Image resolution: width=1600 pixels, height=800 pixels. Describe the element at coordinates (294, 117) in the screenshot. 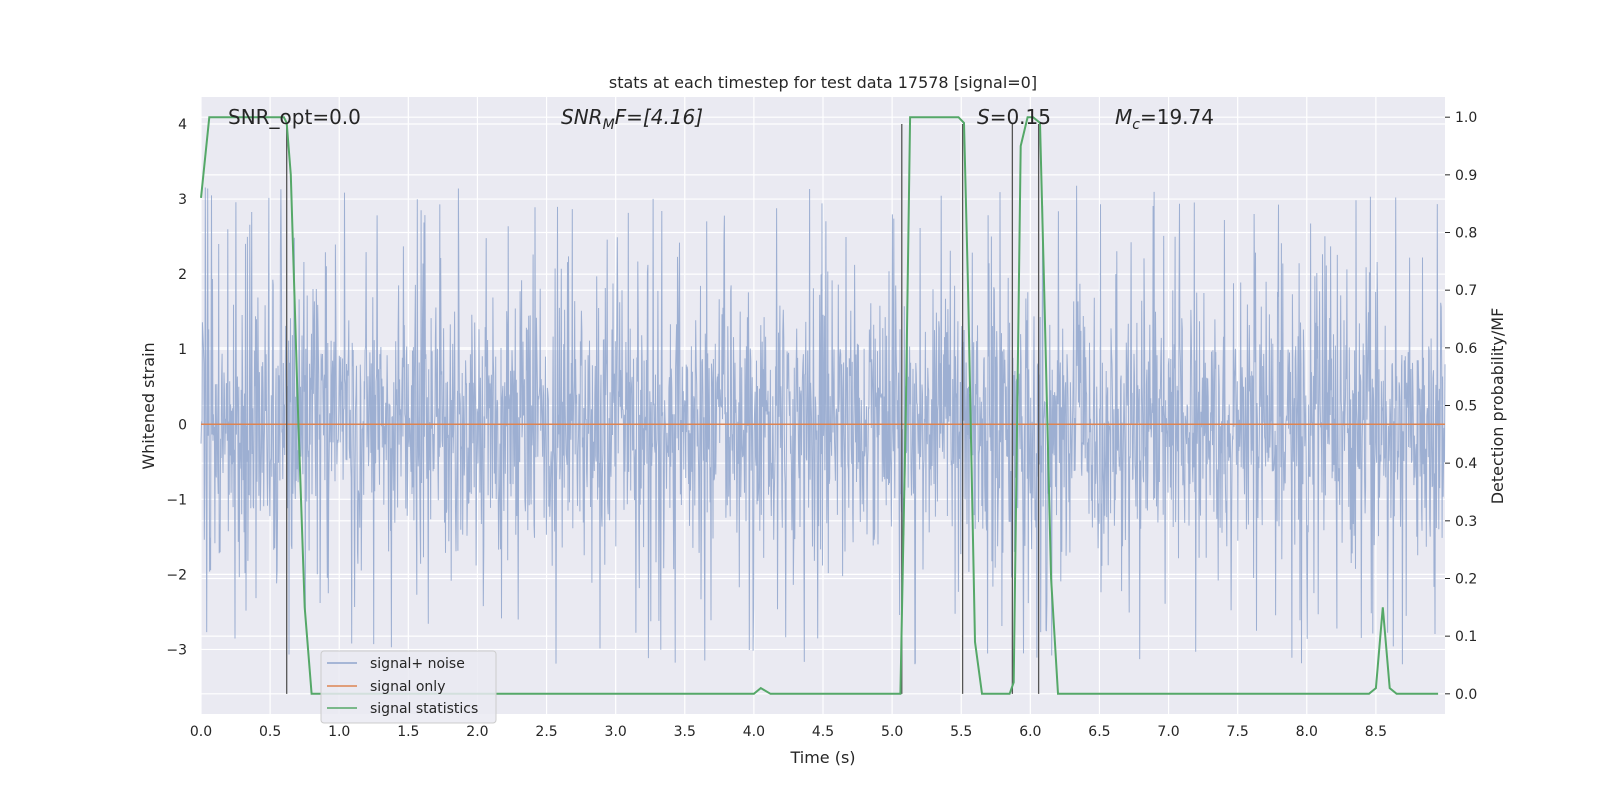

I see `annotation-snr-opt: SNR_opt=0.0` at that location.